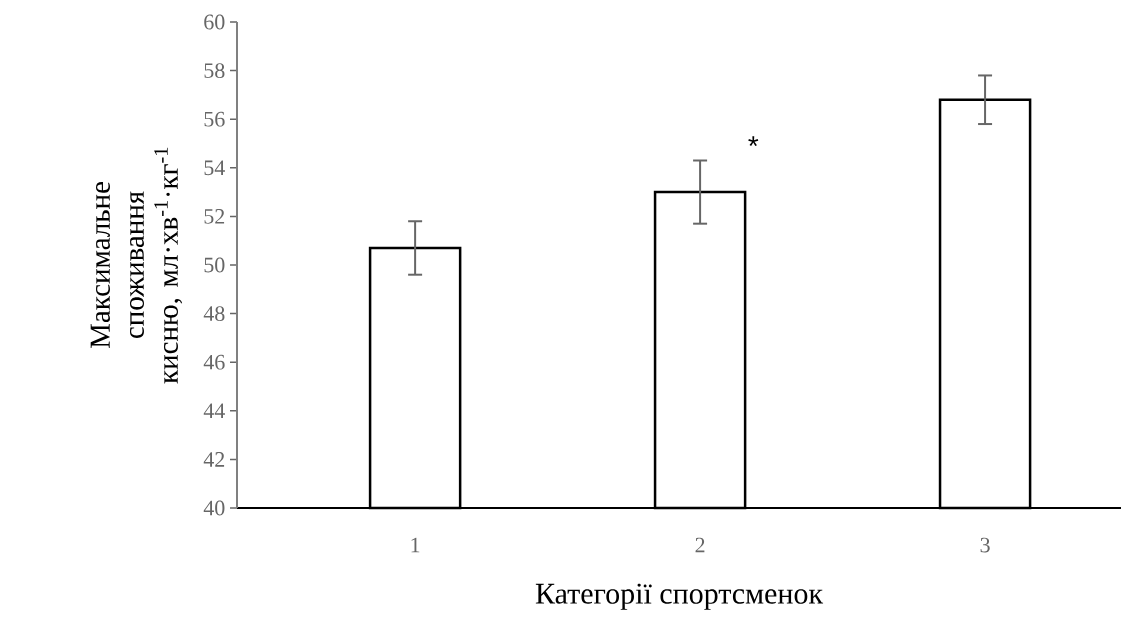  I want to click on y-tick-label: 40, so click(214, 508).